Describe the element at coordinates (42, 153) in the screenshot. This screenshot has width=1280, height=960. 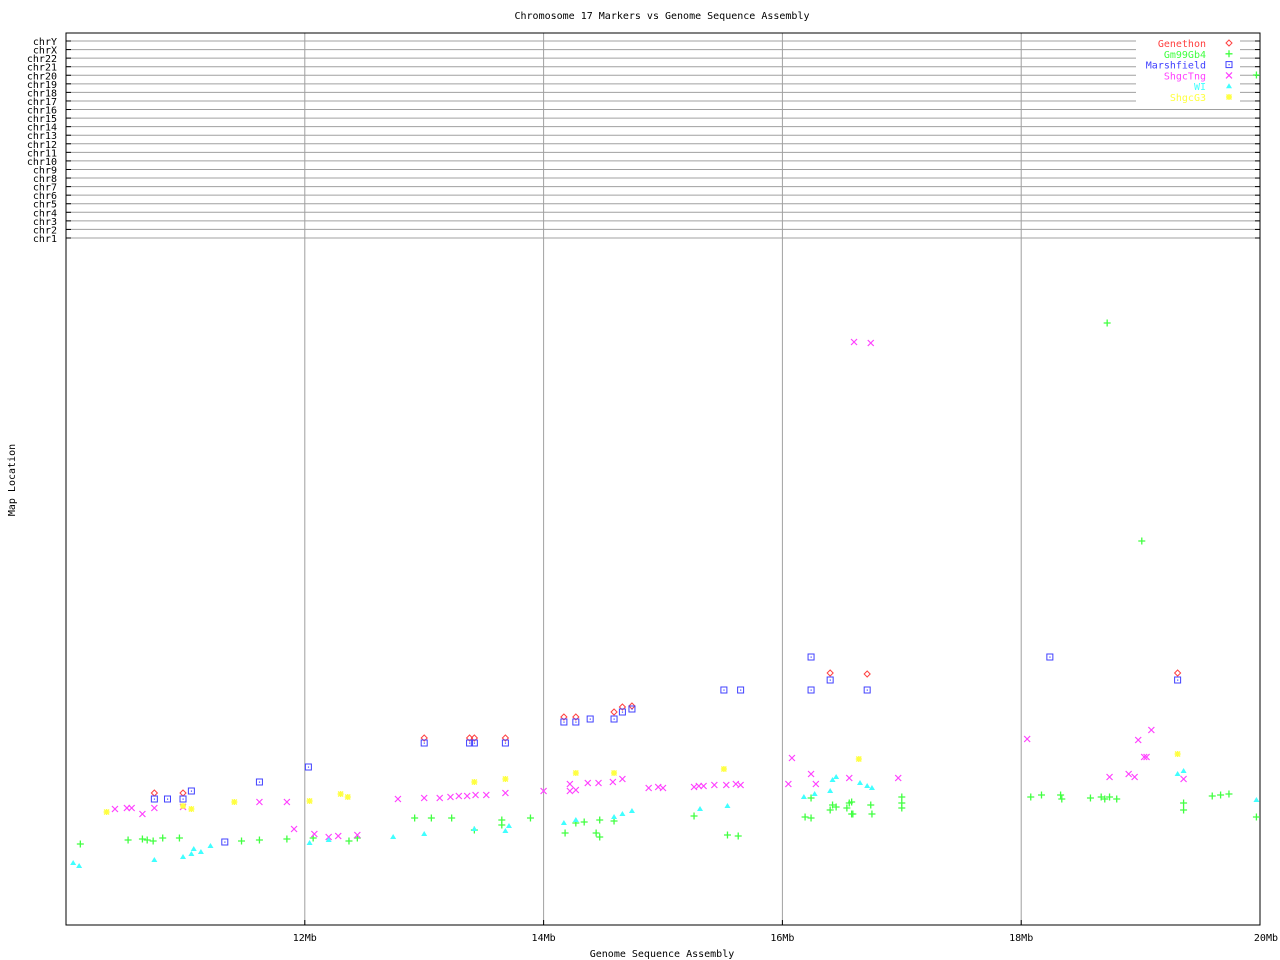
I see `y-tick-label: chr11` at that location.